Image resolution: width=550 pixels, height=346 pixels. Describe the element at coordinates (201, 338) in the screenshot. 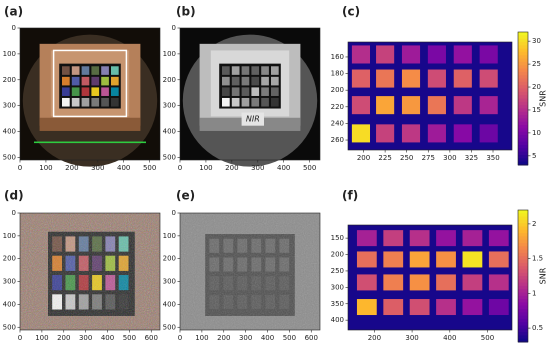

I see `x-tick-label: 100` at that location.